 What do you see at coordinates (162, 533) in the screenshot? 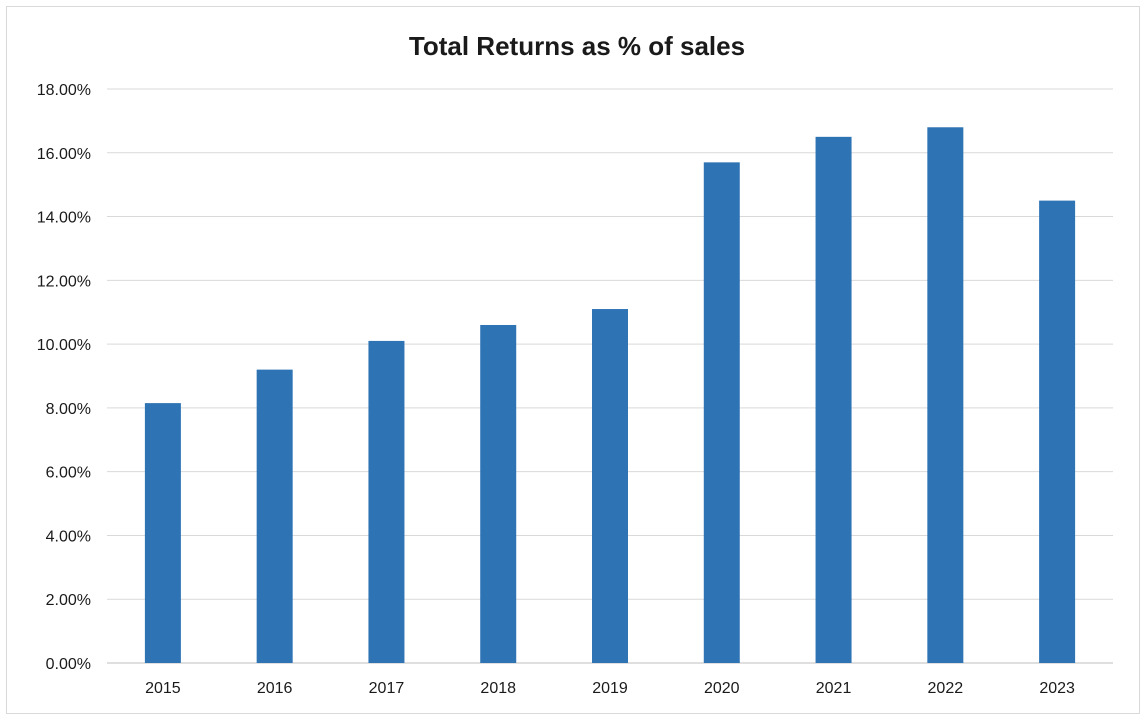
I see `bar-2015` at bounding box center [162, 533].